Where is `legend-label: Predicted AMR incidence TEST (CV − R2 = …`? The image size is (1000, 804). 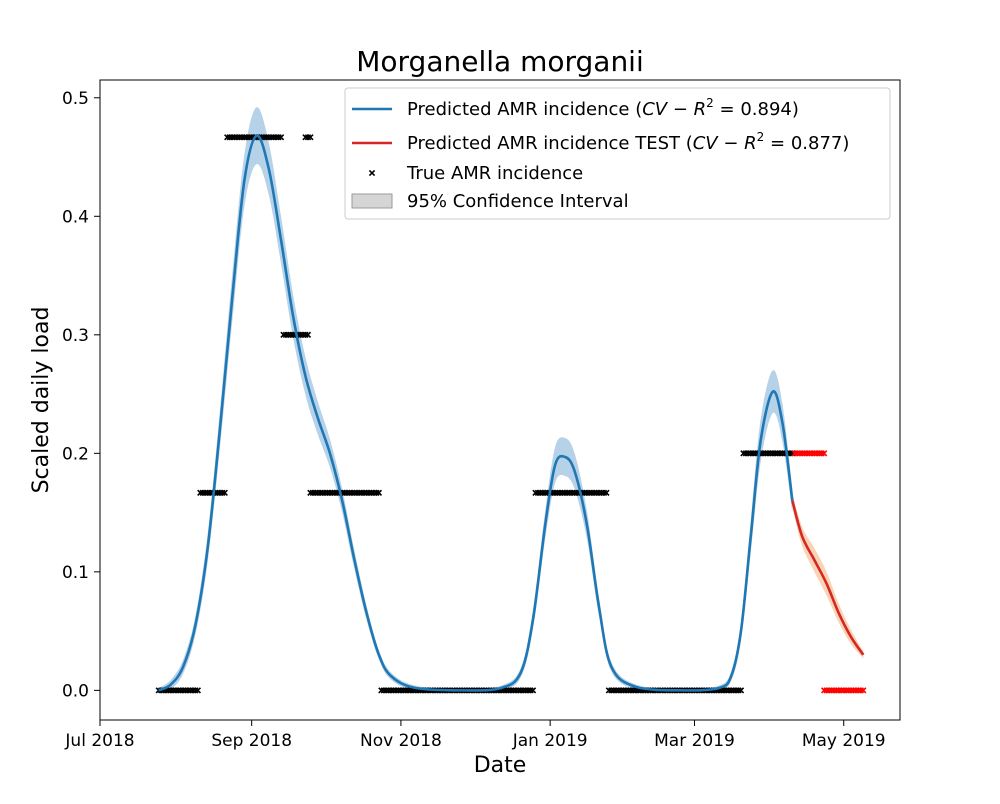 legend-label: Predicted AMR incidence TEST (CV − R2 = … is located at coordinates (628, 142).